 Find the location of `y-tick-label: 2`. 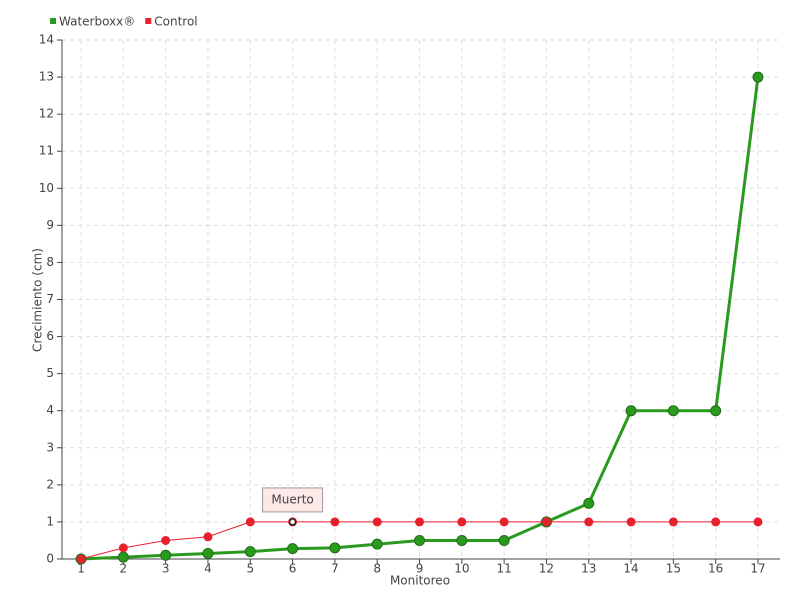

y-tick-label: 2 is located at coordinates (50, 484).